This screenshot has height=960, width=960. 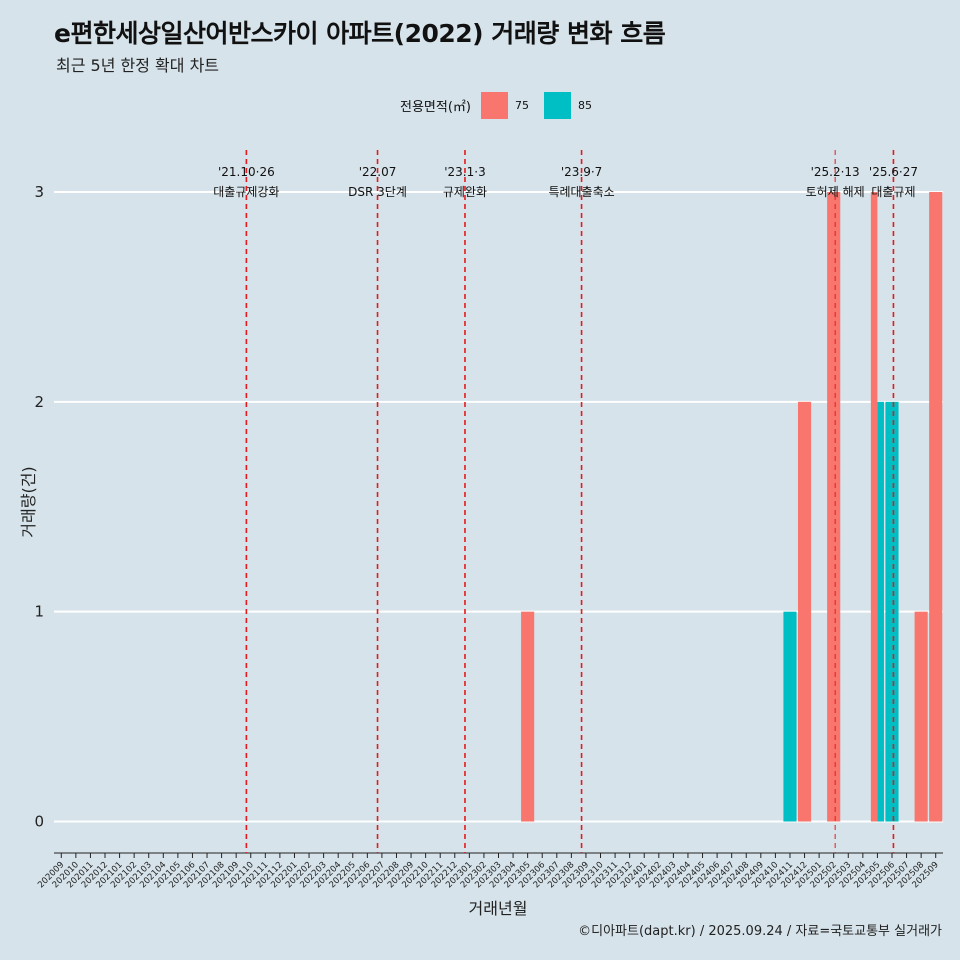 I want to click on legend-label-85: 85, so click(x=584, y=105).